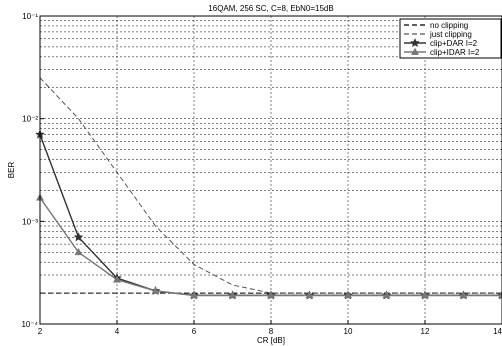 This screenshot has width=502, height=346. Describe the element at coordinates (194, 331) in the screenshot. I see `x-tick-label: 6` at that location.